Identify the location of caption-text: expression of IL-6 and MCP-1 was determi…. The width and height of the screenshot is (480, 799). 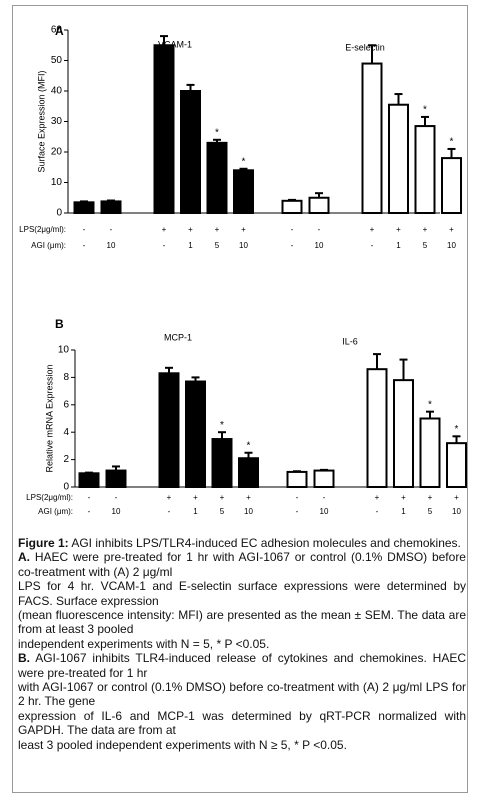
(242, 723).